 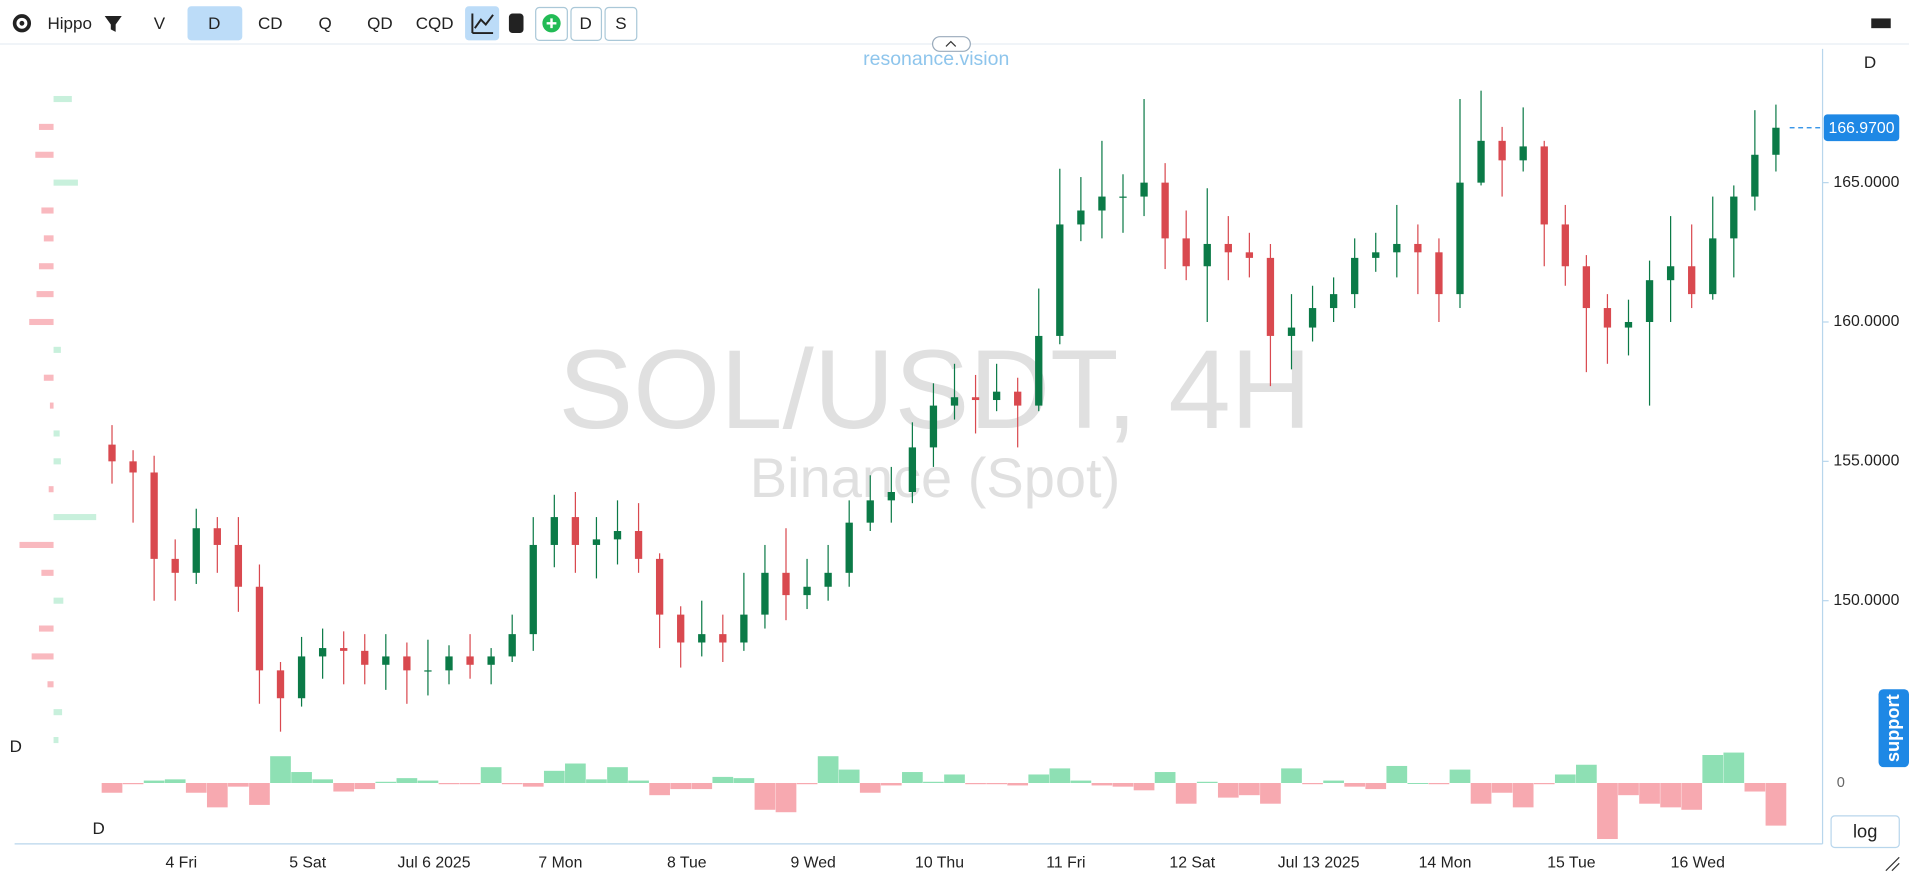 What do you see at coordinates (560, 863) in the screenshot?
I see `time-tick-label: 7 Mon` at bounding box center [560, 863].